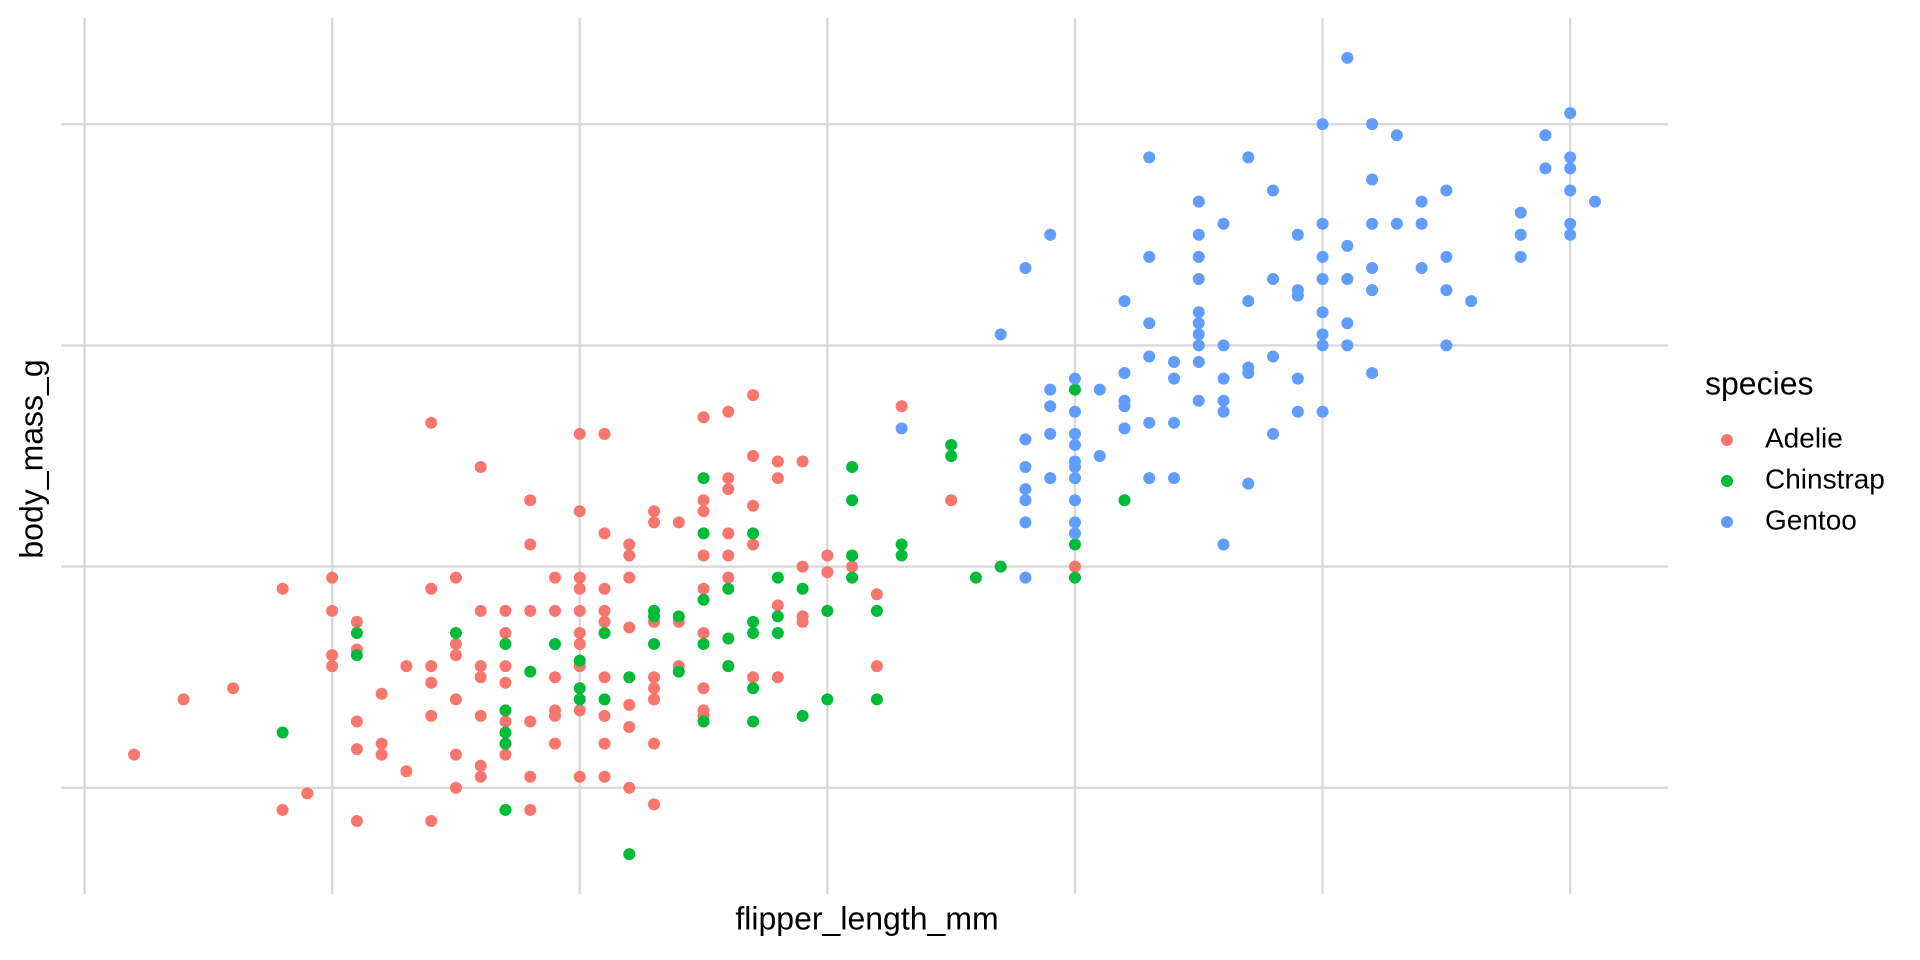 The height and width of the screenshot is (960, 1920). Describe the element at coordinates (1759, 383) in the screenshot. I see `legend-title: species` at that location.